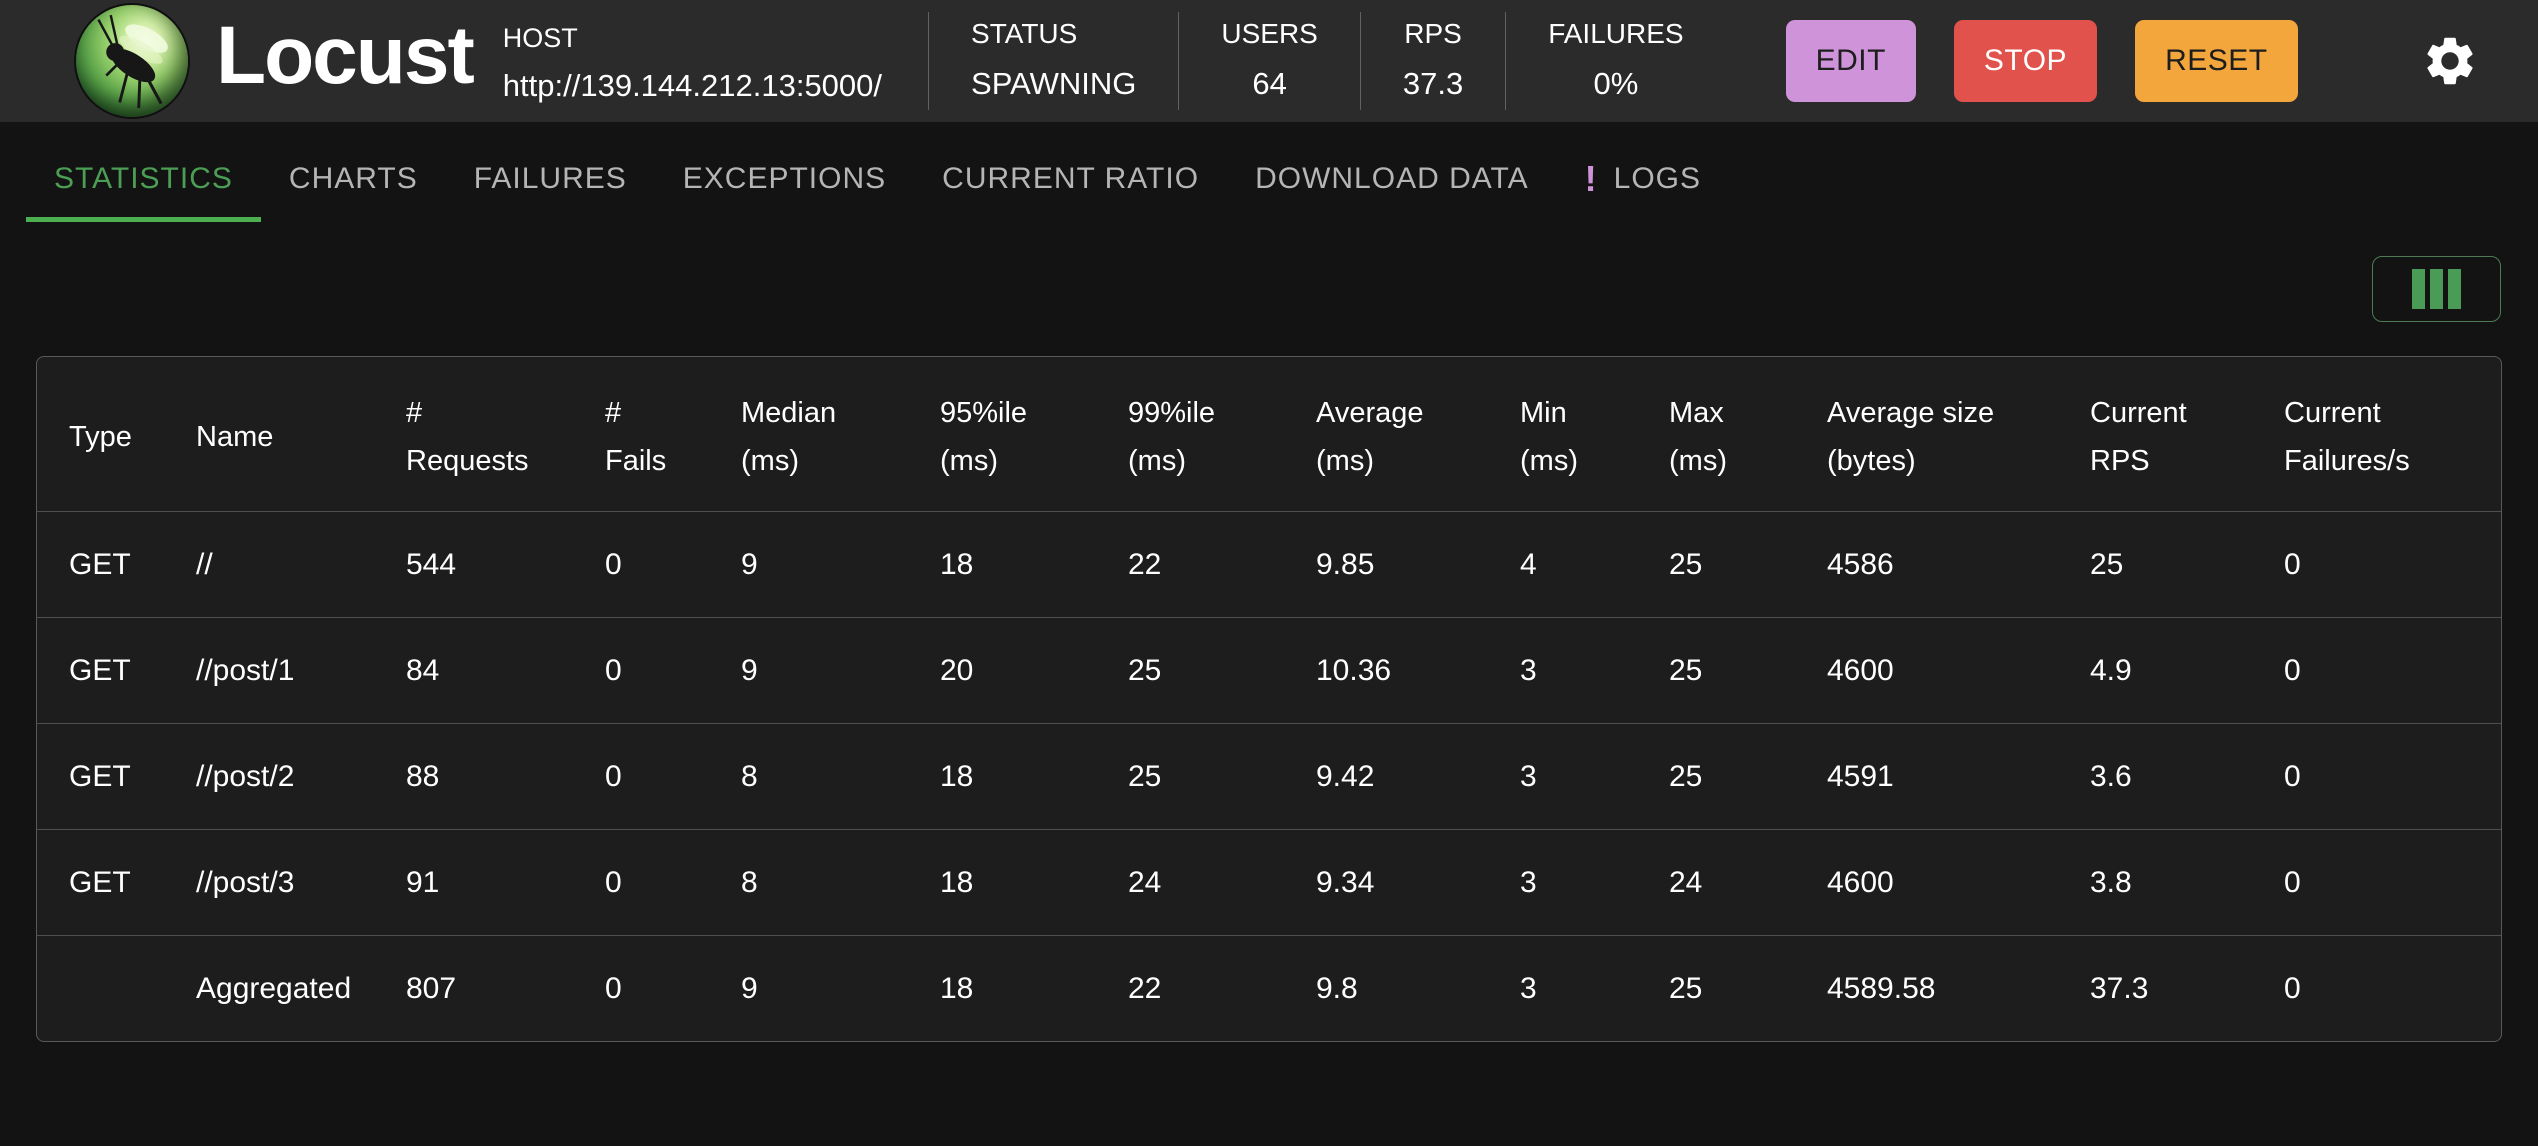  I want to click on app-title: Locust, so click(345, 55).